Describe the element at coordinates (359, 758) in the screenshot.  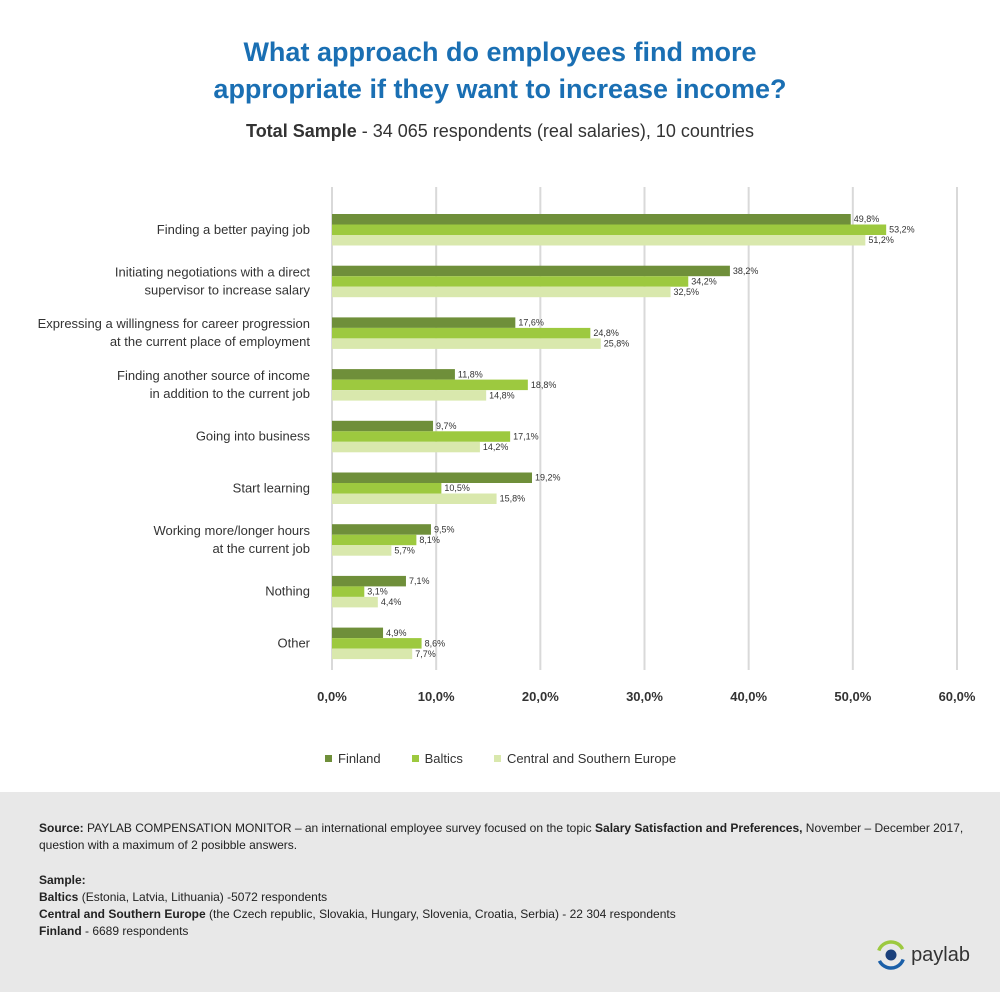
I see `legend-label: Finland` at that location.